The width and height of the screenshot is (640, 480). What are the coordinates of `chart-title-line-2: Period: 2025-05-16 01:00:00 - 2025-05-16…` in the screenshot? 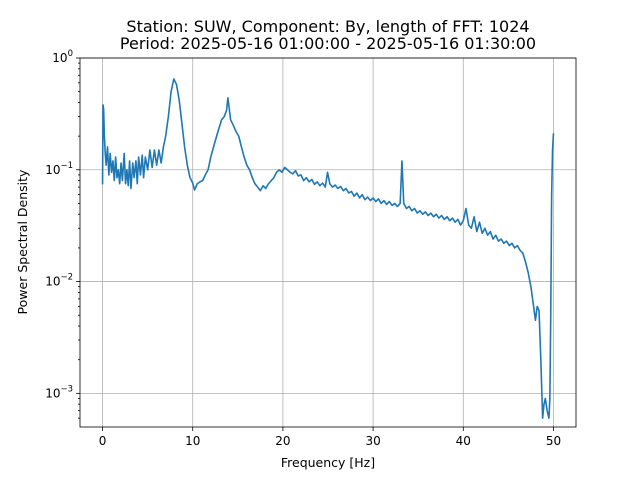 It's located at (328, 43).